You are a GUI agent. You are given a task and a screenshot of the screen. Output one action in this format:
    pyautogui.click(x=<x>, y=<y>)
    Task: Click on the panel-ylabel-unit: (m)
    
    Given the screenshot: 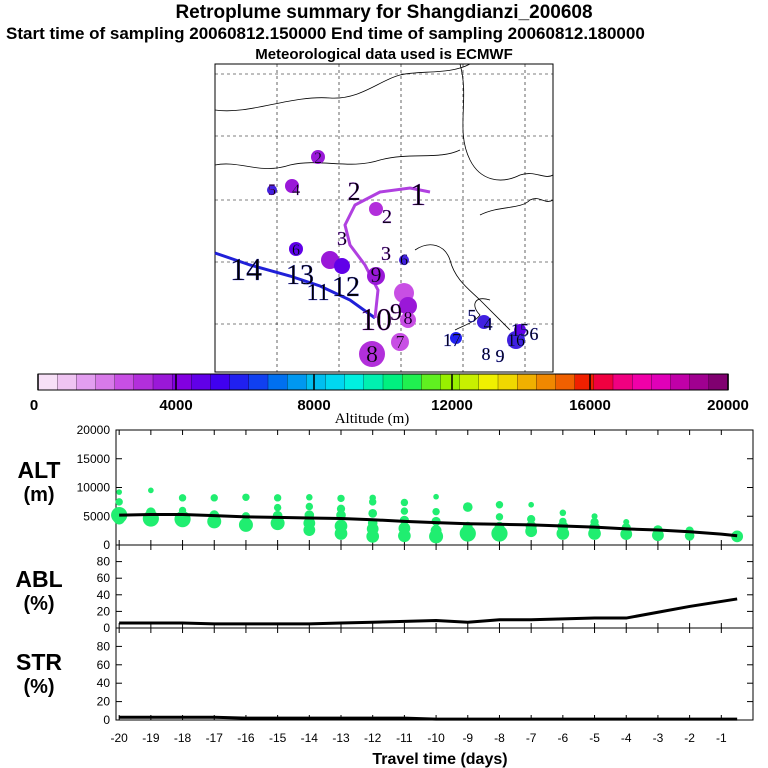 What is the action you would take?
    pyautogui.click(x=38, y=495)
    